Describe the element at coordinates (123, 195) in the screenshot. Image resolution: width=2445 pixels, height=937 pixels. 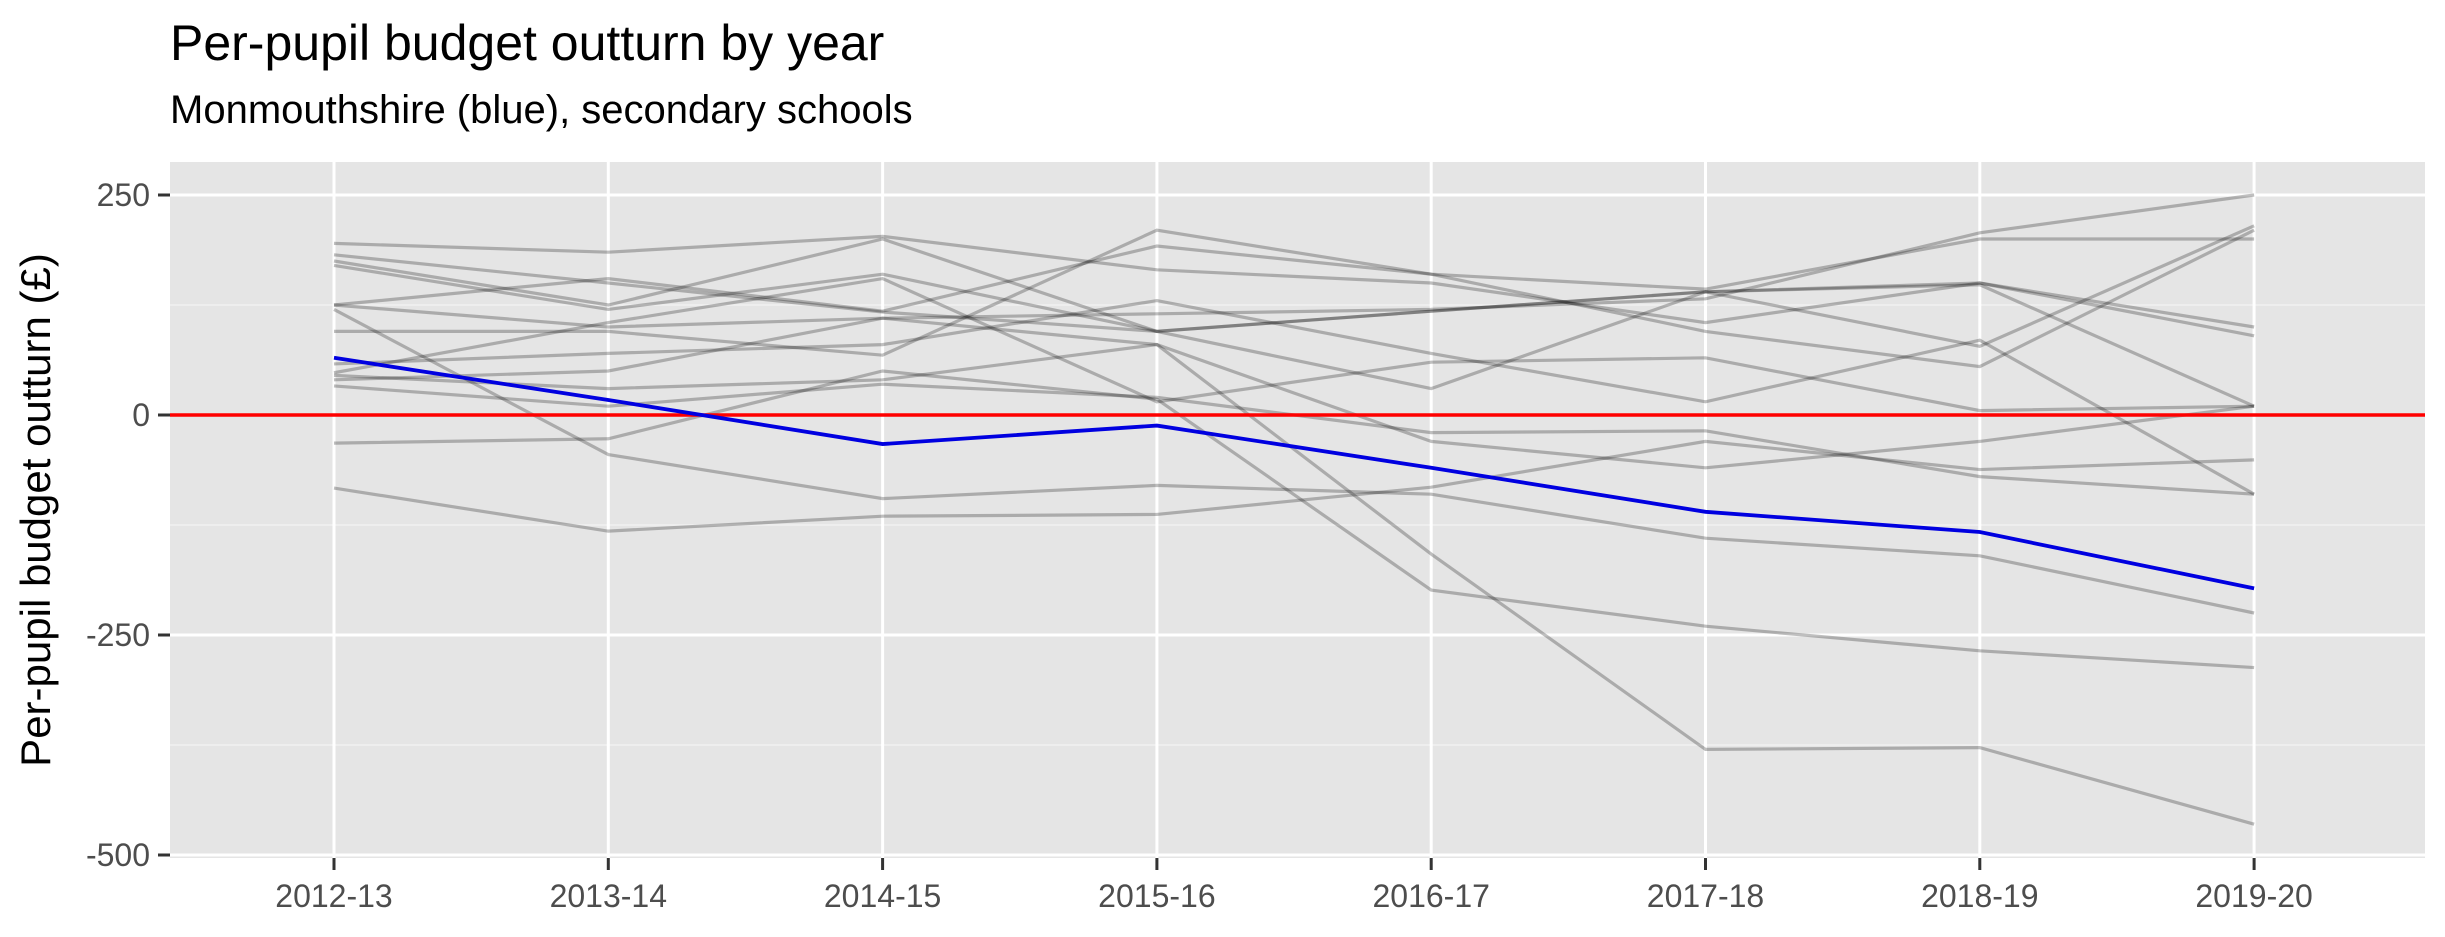
I see `y-tick-label: 250` at that location.